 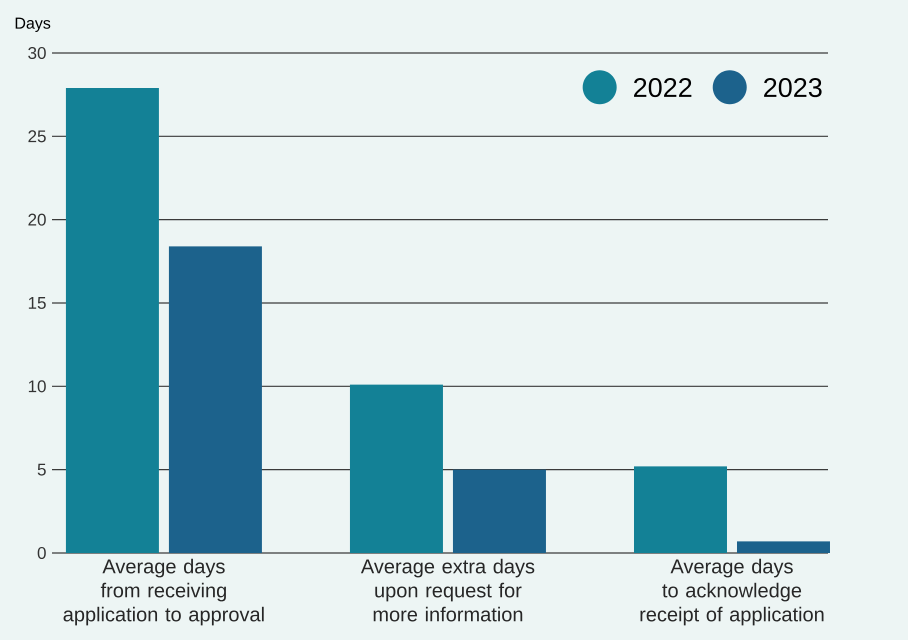 I want to click on y-tick-label: 10, so click(x=37, y=386).